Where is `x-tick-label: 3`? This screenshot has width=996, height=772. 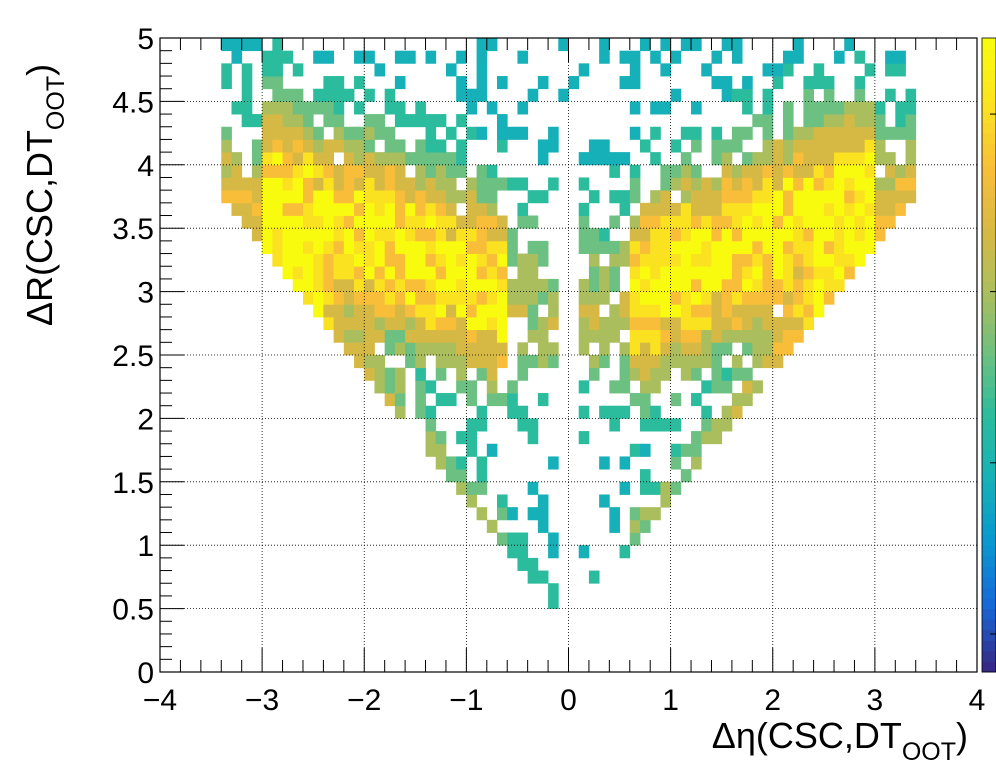
x-tick-label: 3 is located at coordinates (875, 700).